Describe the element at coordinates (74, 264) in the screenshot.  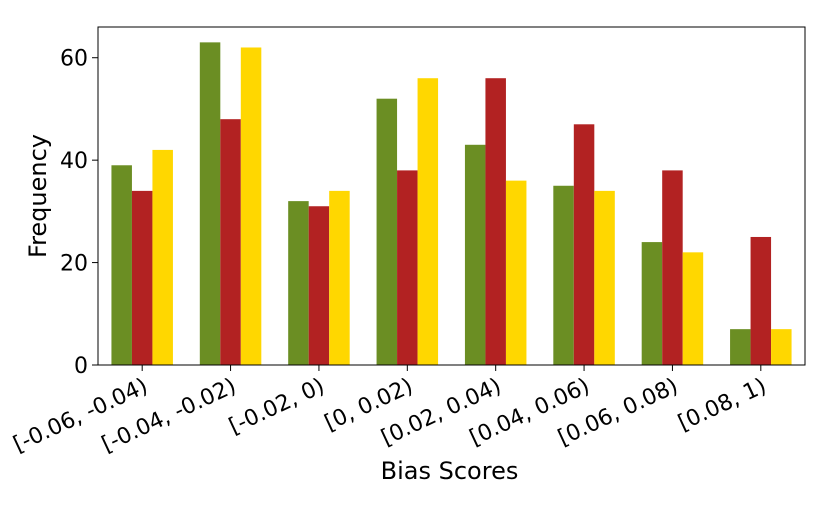
I see `y-tick-label: 20` at that location.